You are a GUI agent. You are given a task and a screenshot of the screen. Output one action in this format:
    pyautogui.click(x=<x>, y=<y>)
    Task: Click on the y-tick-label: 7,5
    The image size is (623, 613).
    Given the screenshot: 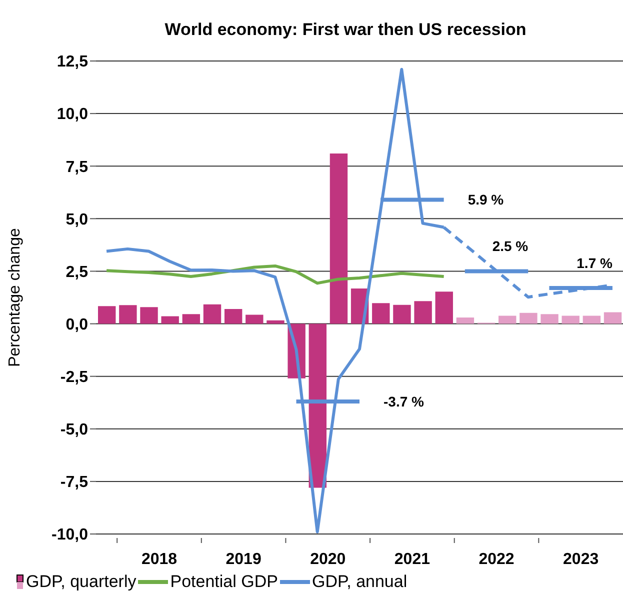 What is the action you would take?
    pyautogui.click(x=77, y=167)
    